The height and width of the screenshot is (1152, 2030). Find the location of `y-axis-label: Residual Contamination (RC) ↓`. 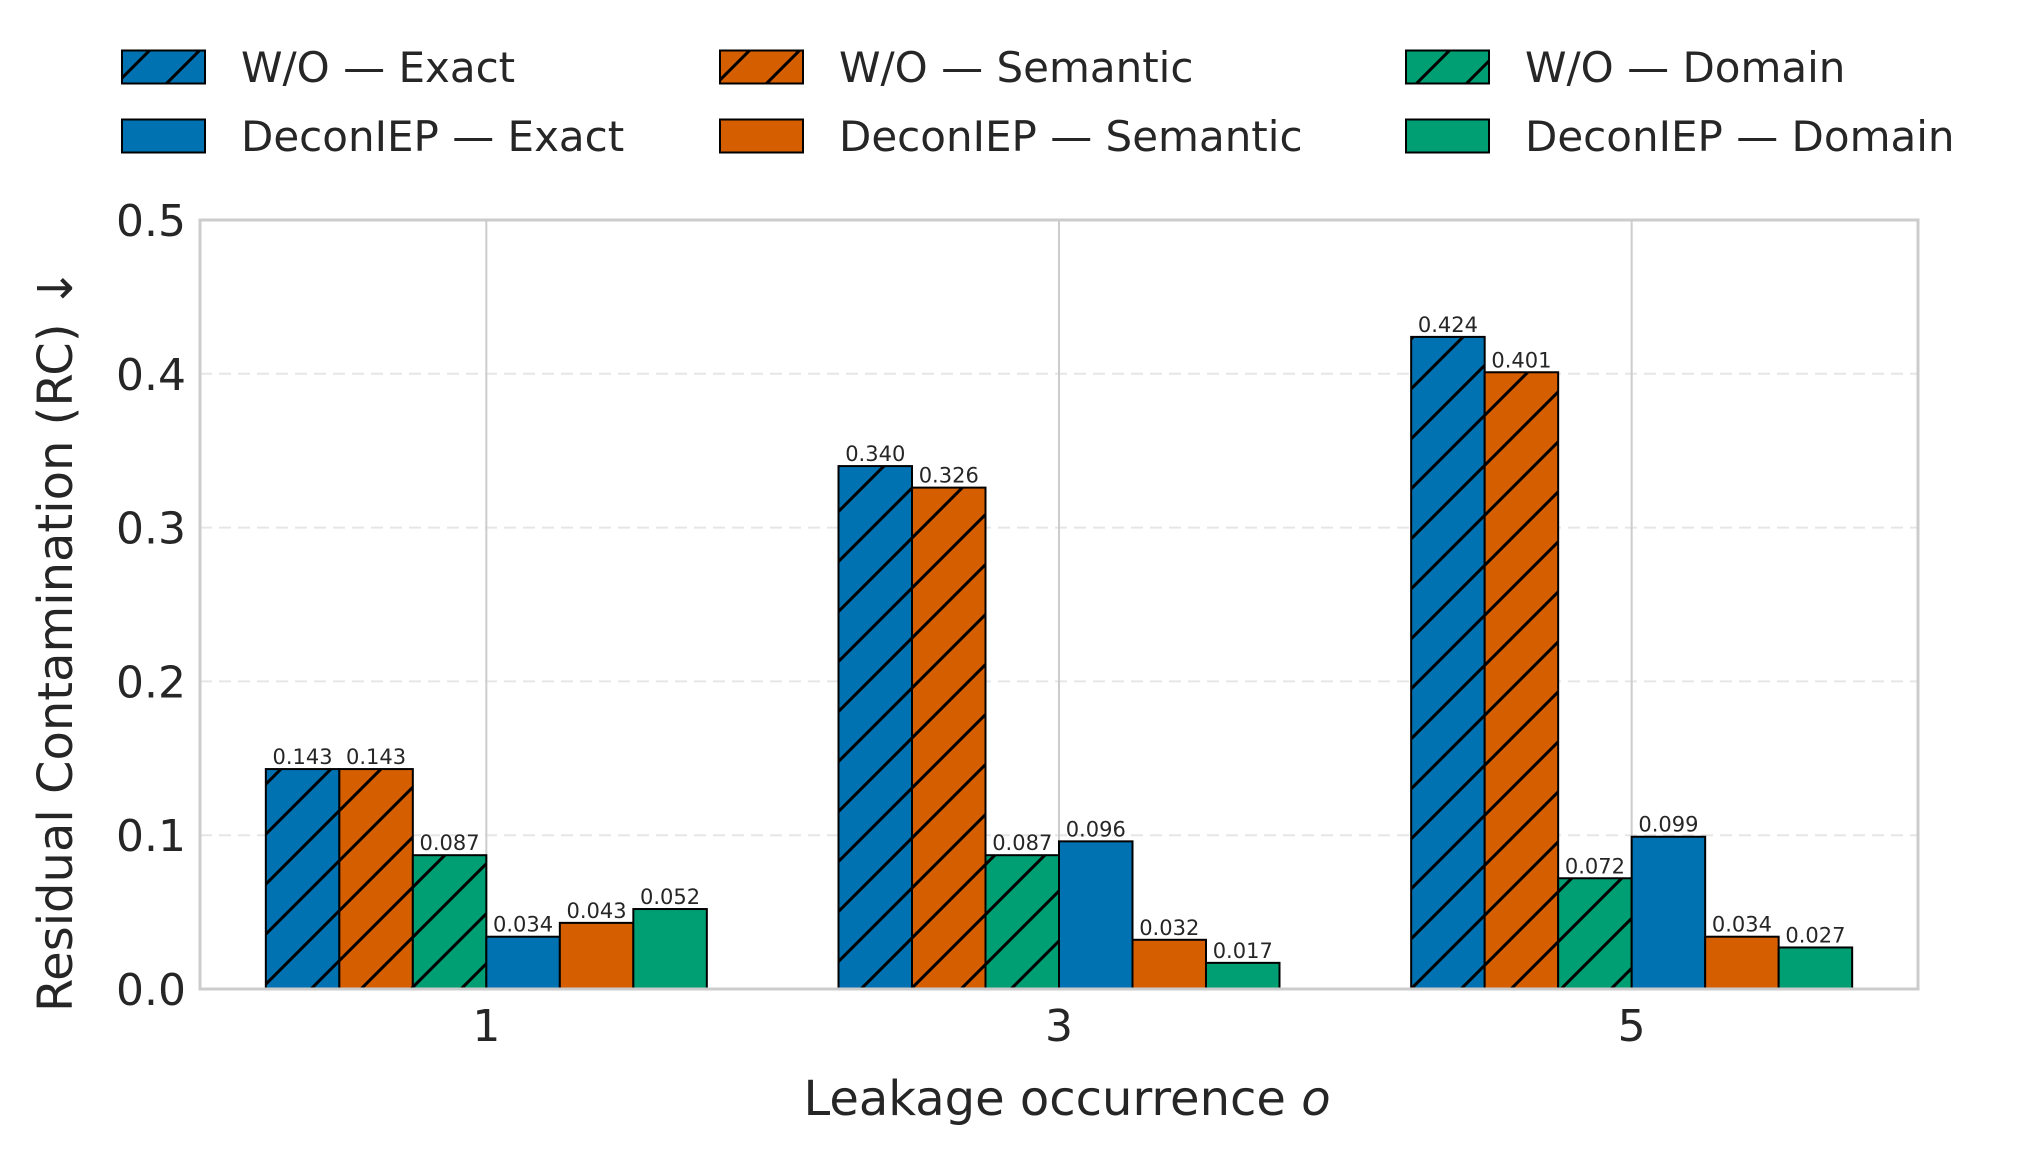

y-axis-label: Residual Contamination (RC) ↓ is located at coordinates (56, 640).